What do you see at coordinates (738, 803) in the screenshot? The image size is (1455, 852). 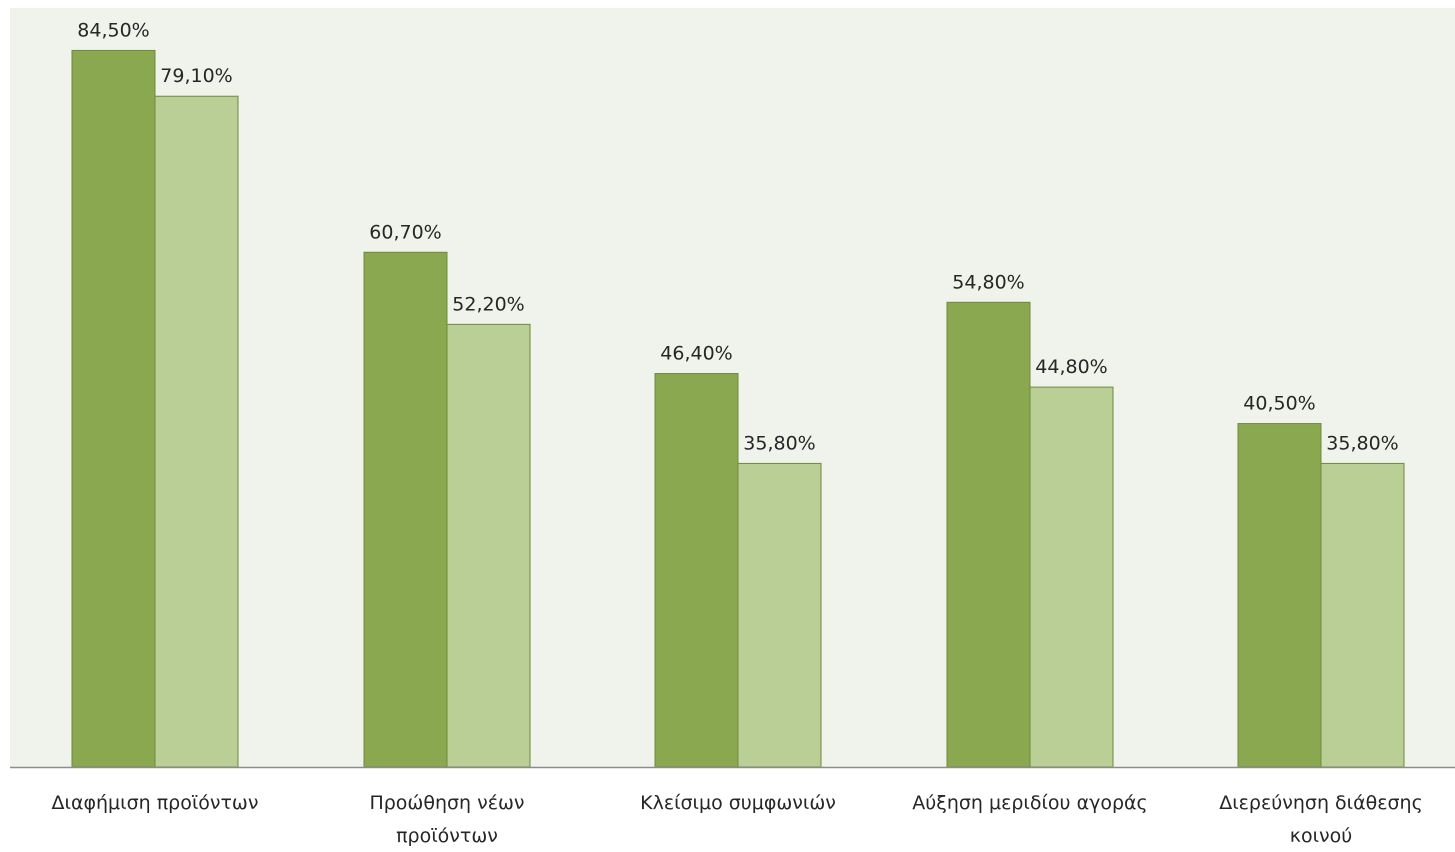 I see `category-label: Κλείσιμο συμφωνιών` at bounding box center [738, 803].